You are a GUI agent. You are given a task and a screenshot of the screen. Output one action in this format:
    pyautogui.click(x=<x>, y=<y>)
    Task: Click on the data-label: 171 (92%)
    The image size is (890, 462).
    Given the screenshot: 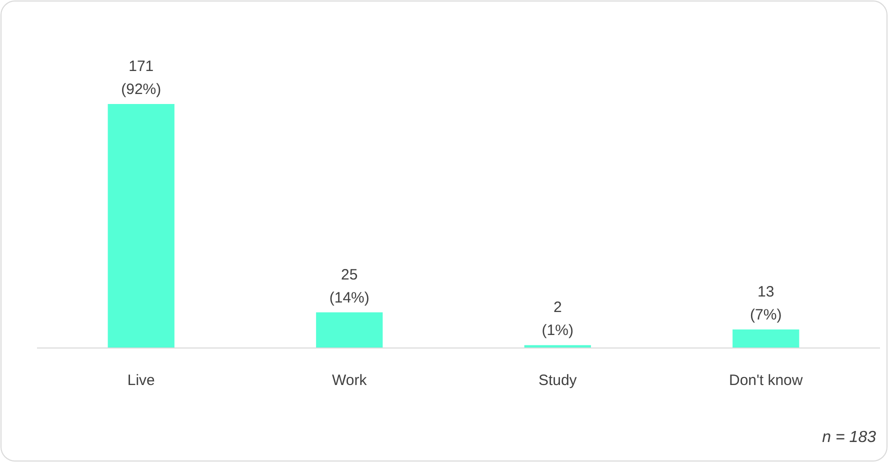 What is the action you would take?
    pyautogui.click(x=141, y=78)
    